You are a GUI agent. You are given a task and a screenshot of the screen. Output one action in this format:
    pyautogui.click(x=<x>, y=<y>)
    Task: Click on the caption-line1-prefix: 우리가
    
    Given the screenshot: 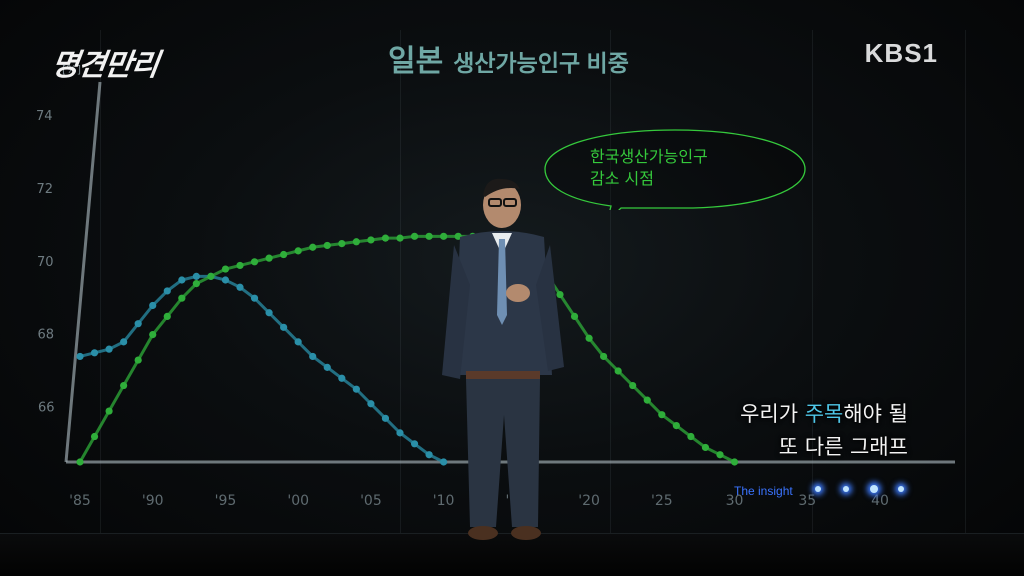 What is the action you would take?
    pyautogui.click(x=772, y=414)
    